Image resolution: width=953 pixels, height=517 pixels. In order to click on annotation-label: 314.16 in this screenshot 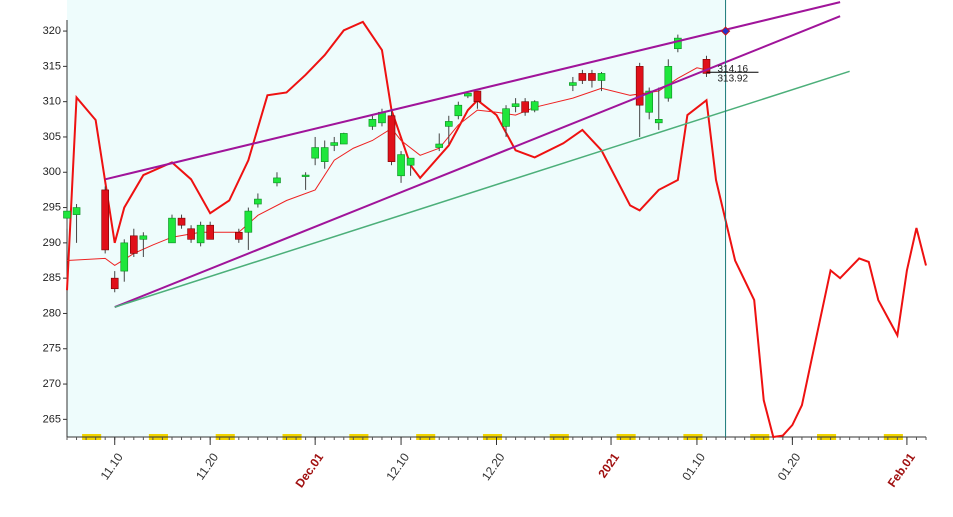, I will do `click(732, 69)`.